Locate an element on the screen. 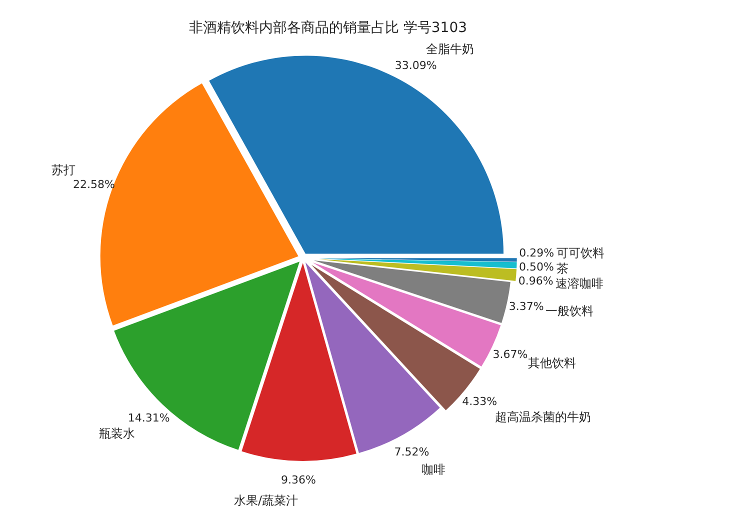 The height and width of the screenshot is (527, 746). slice-label: 全脂牛奶 is located at coordinates (450, 49).